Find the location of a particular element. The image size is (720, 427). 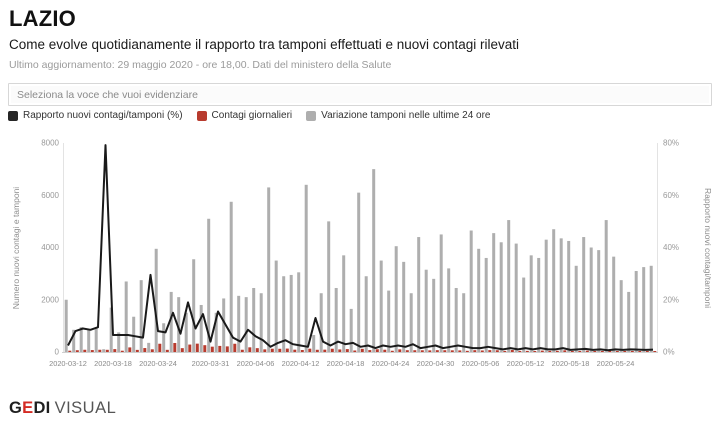

legend-item-rapporto: Rapporto nuovi contagi/tamponi (%) is located at coordinates (95, 115).